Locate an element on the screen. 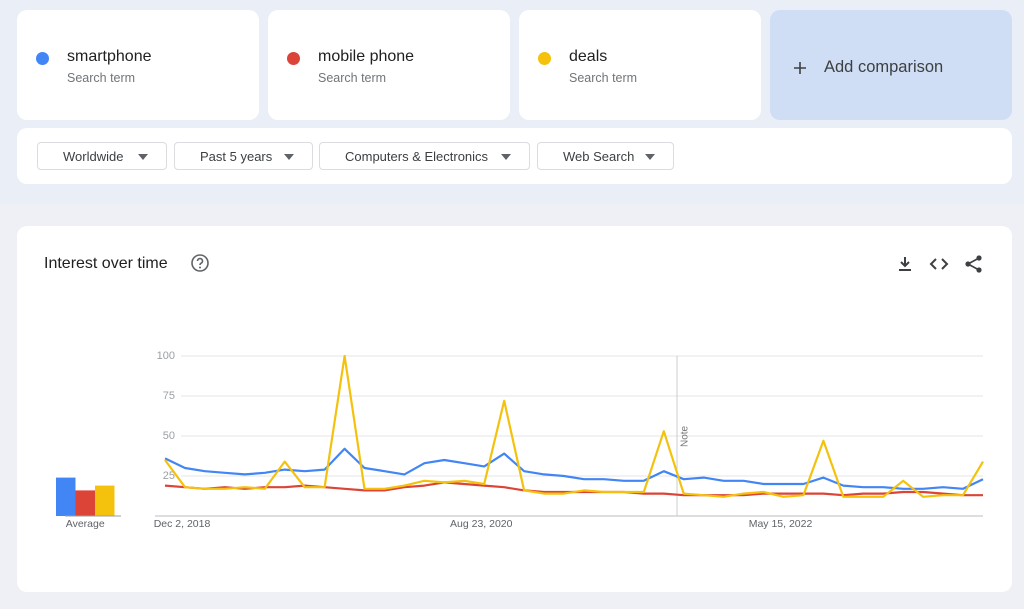  download-icon is located at coordinates (905, 264).